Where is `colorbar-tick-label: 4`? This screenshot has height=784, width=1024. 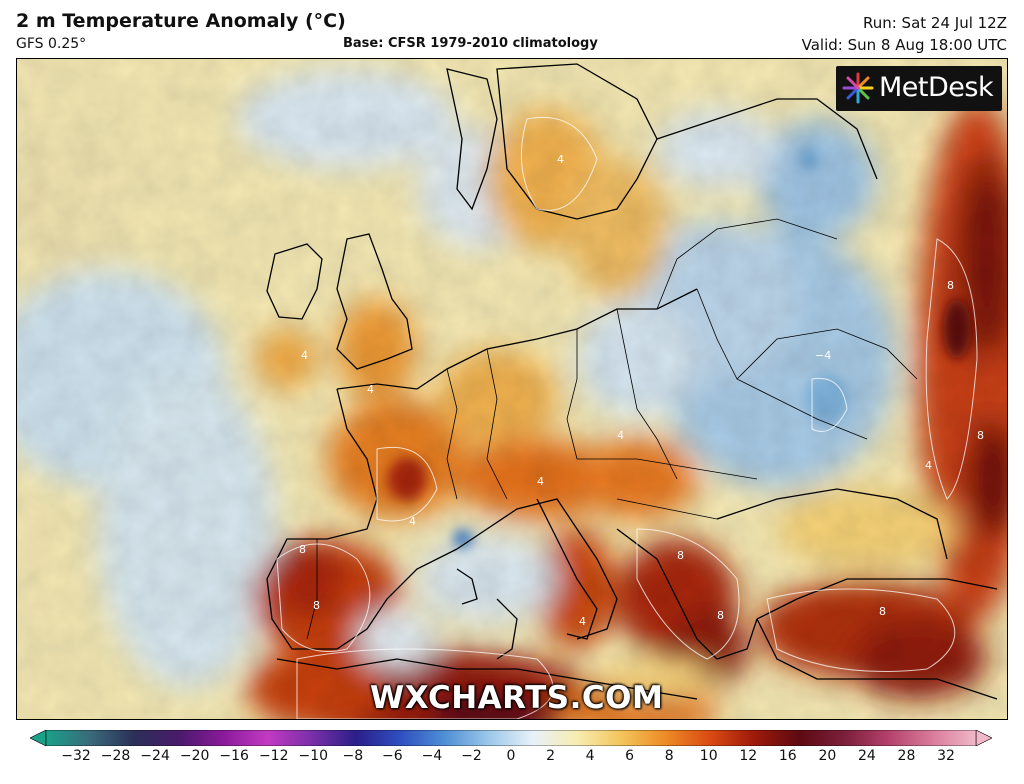
colorbar-tick-label: 4 is located at coordinates (590, 756).